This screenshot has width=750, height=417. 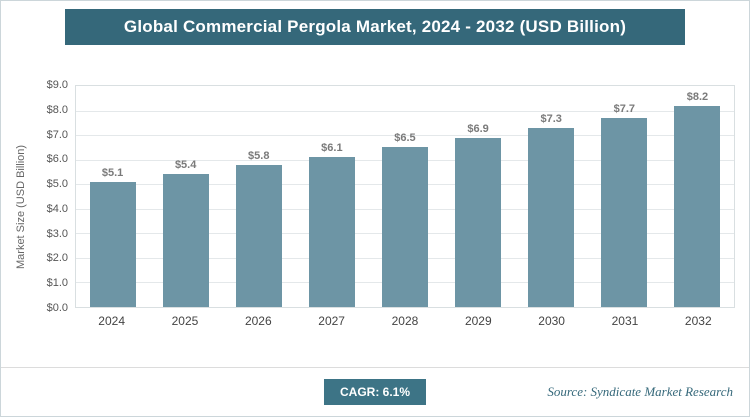 I want to click on bar-cell: $6.5, so click(x=405, y=196).